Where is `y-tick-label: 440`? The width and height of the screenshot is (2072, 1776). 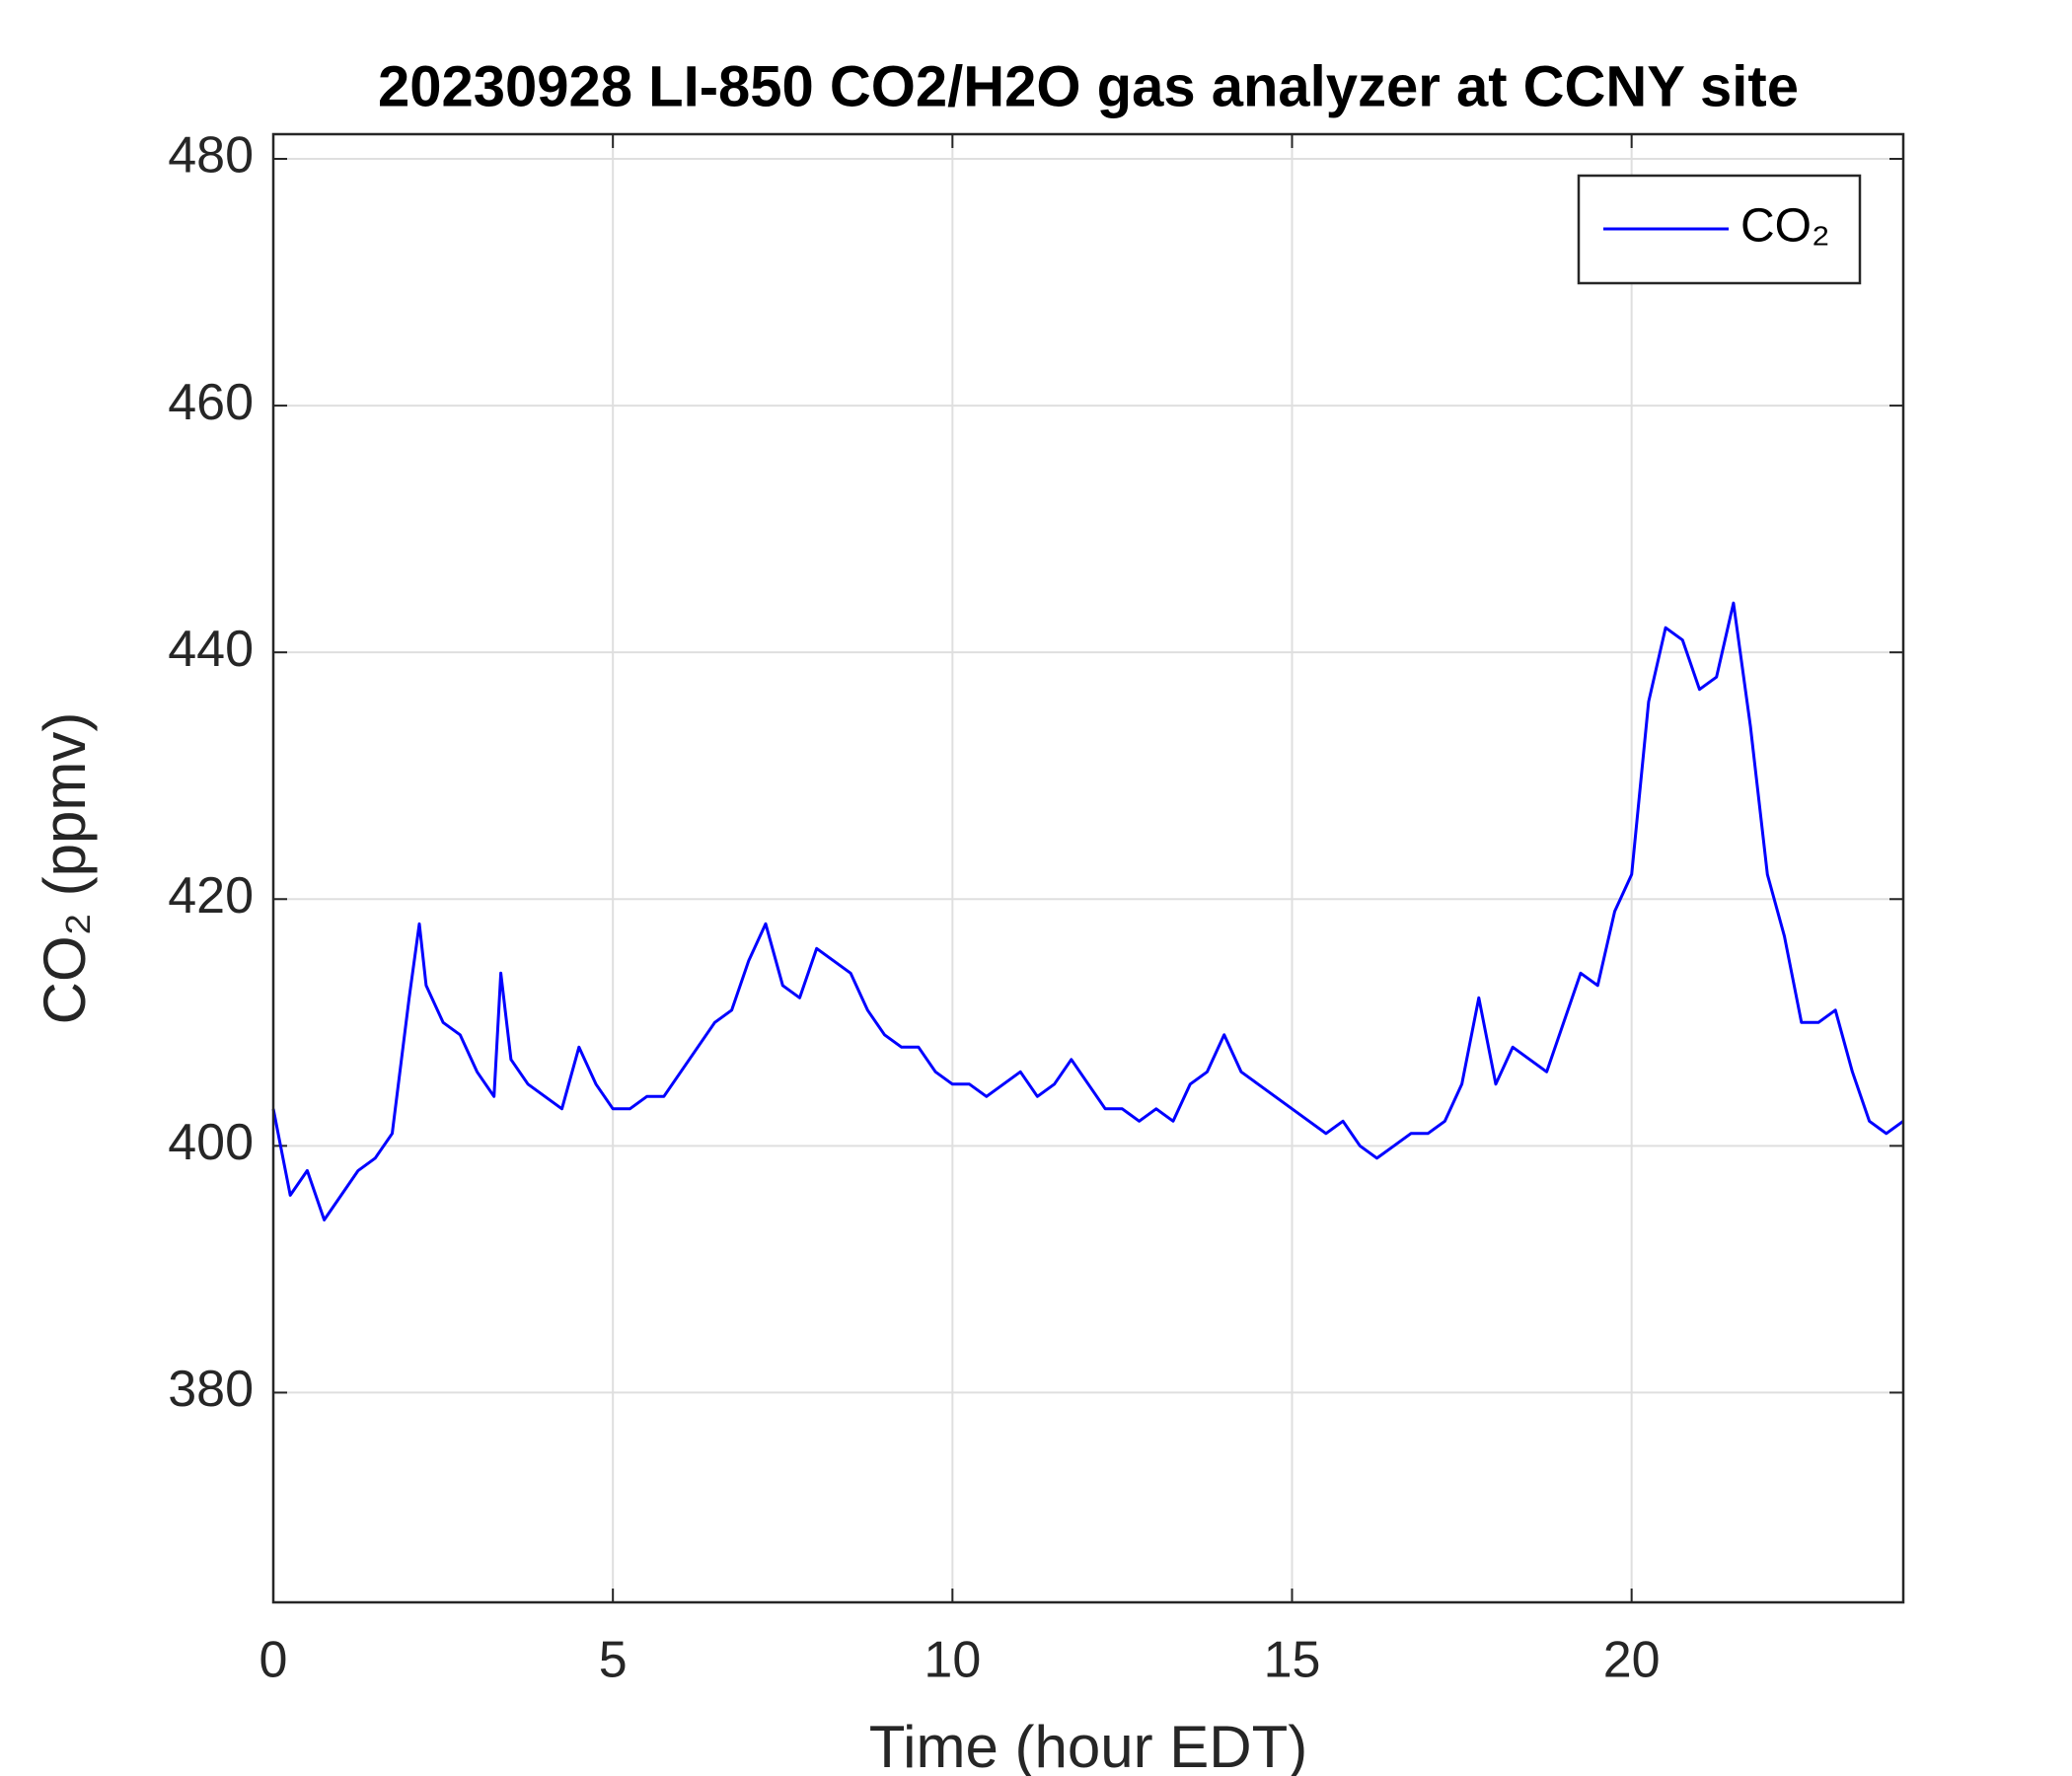
y-tick-label: 440 is located at coordinates (211, 650).